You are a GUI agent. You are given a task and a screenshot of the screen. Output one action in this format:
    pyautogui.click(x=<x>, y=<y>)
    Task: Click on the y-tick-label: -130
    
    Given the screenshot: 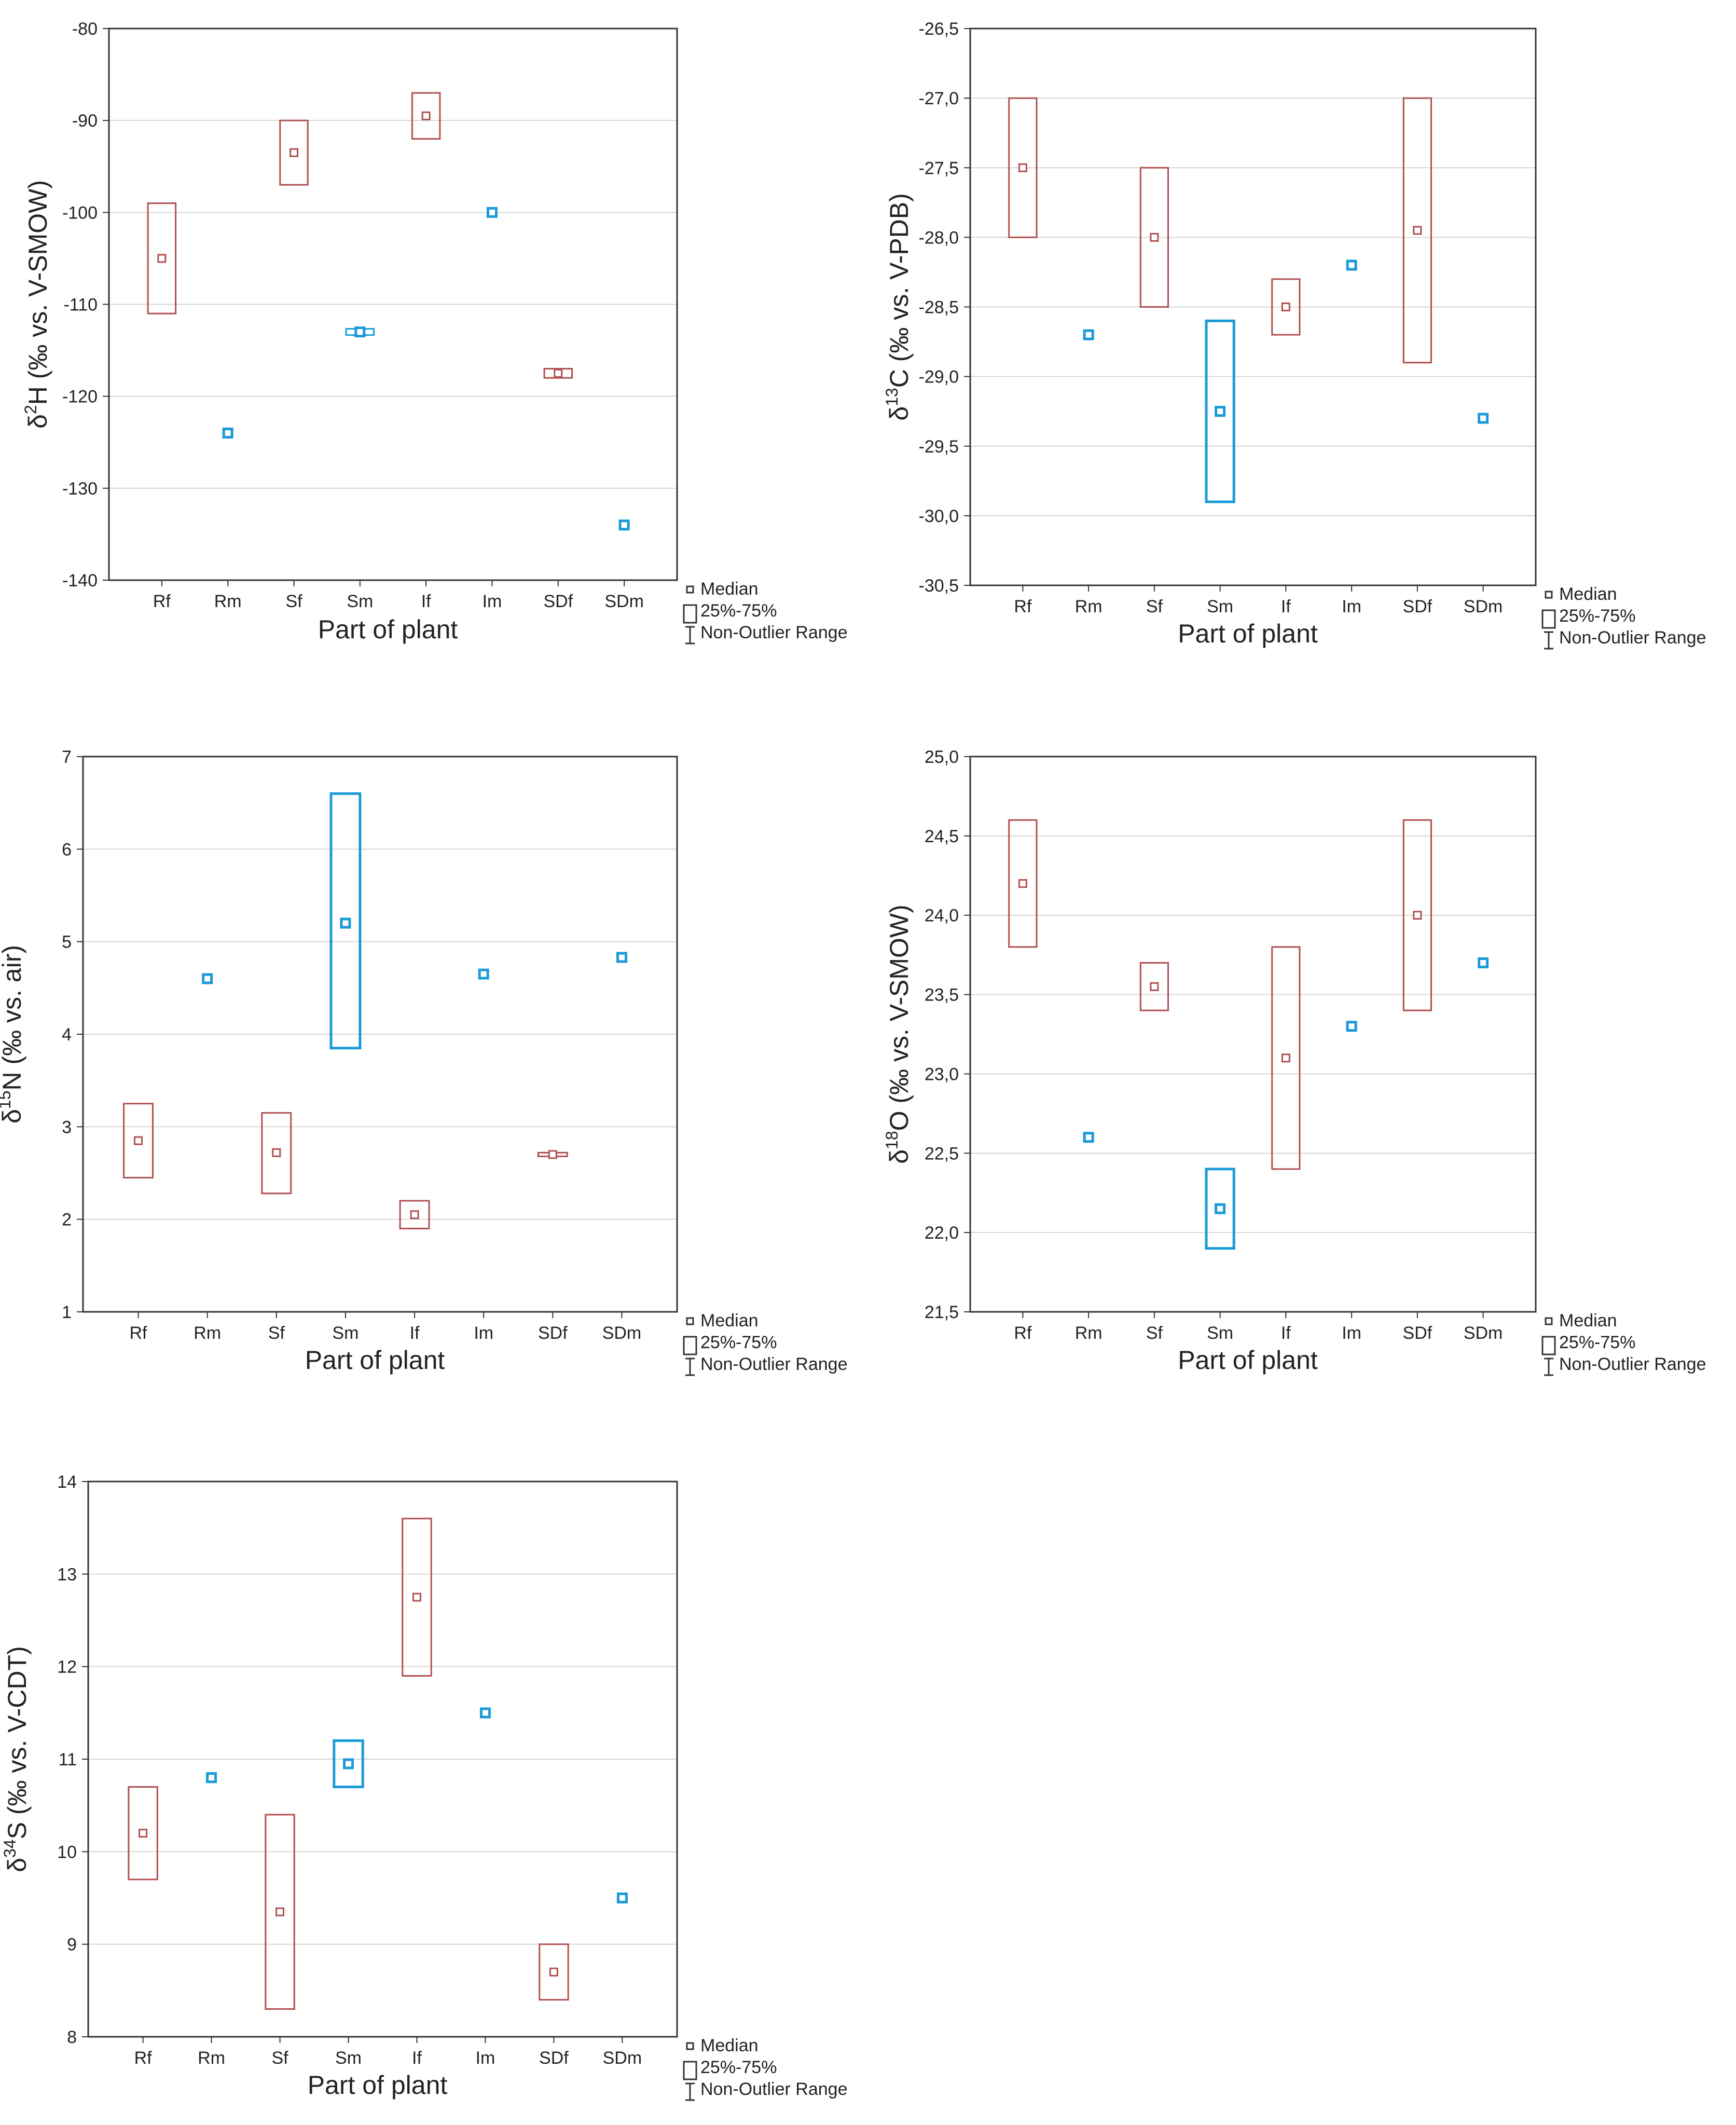 What is the action you would take?
    pyautogui.click(x=80, y=489)
    